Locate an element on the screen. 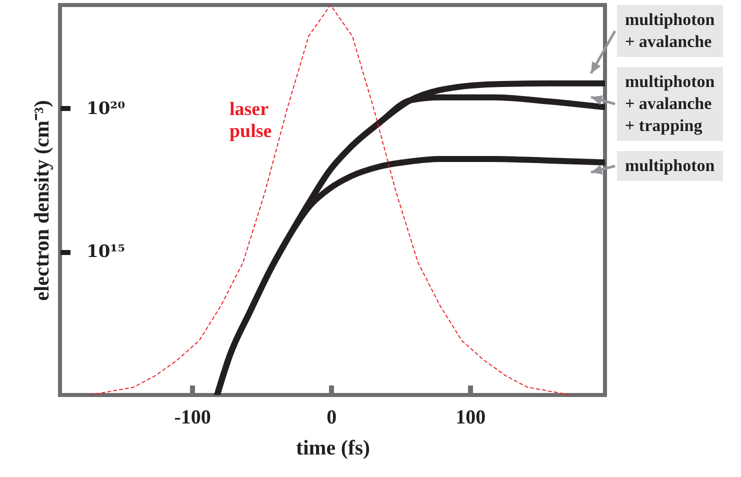 This screenshot has height=477, width=741. series-label: multiphoton + avalanche + trapping is located at coordinates (670, 104).